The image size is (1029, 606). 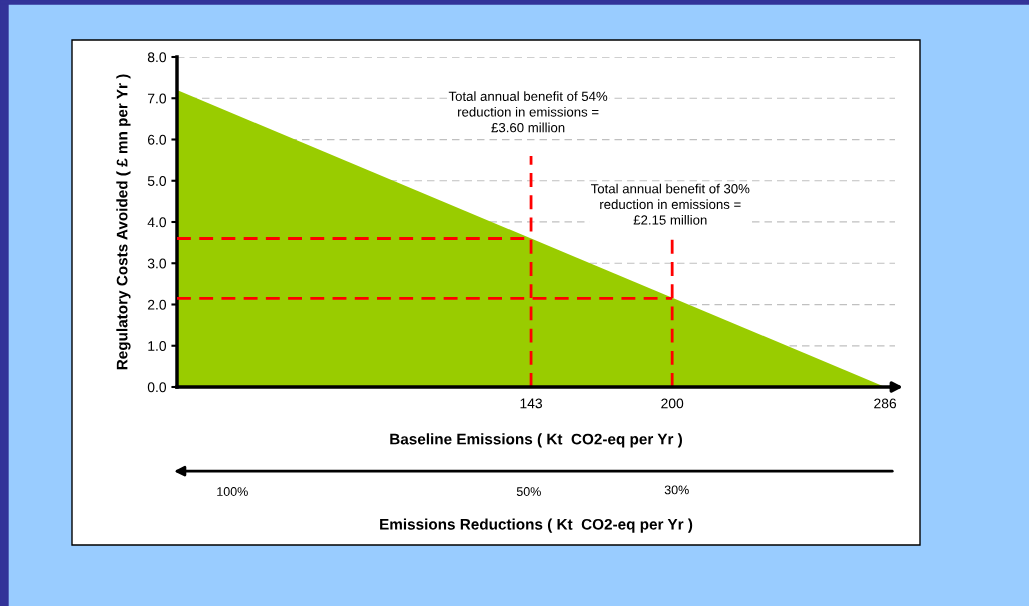 I want to click on y-tick-label: 7.0, so click(x=157, y=98).